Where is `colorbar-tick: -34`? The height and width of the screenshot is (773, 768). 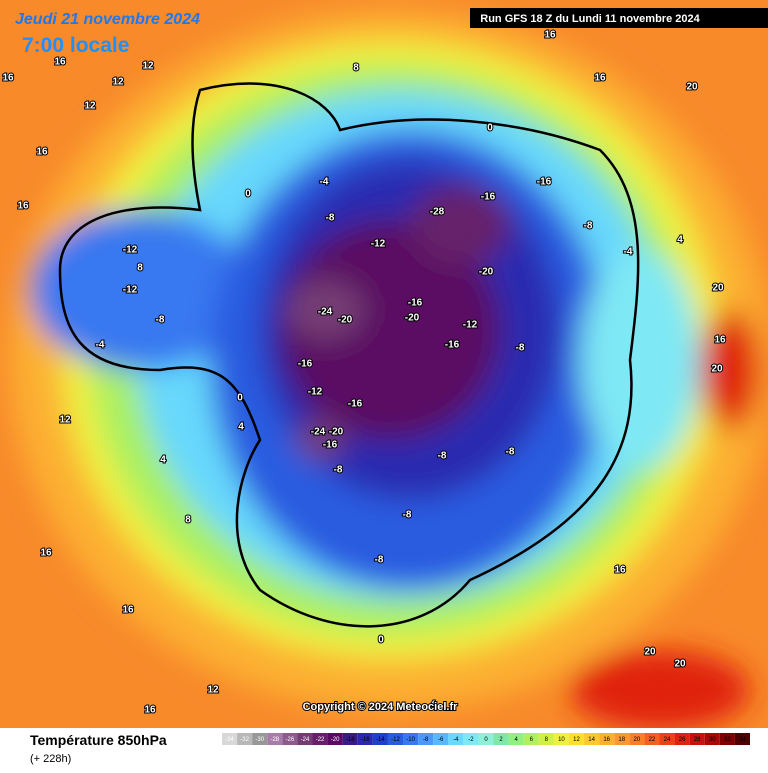
colorbar-tick: -34 is located at coordinates (229, 740).